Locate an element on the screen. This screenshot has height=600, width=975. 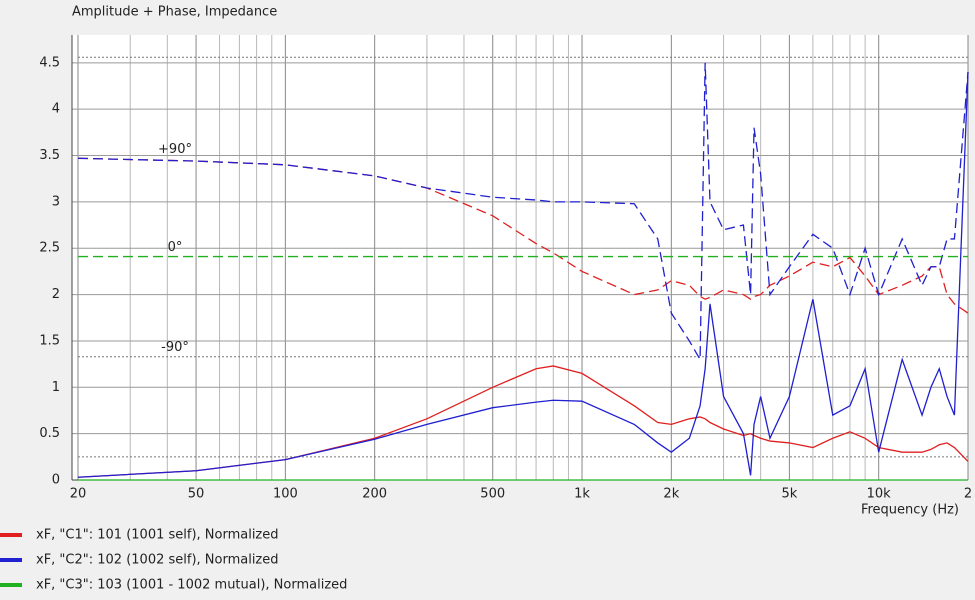
y-tick-label: 2 is located at coordinates (56, 294).